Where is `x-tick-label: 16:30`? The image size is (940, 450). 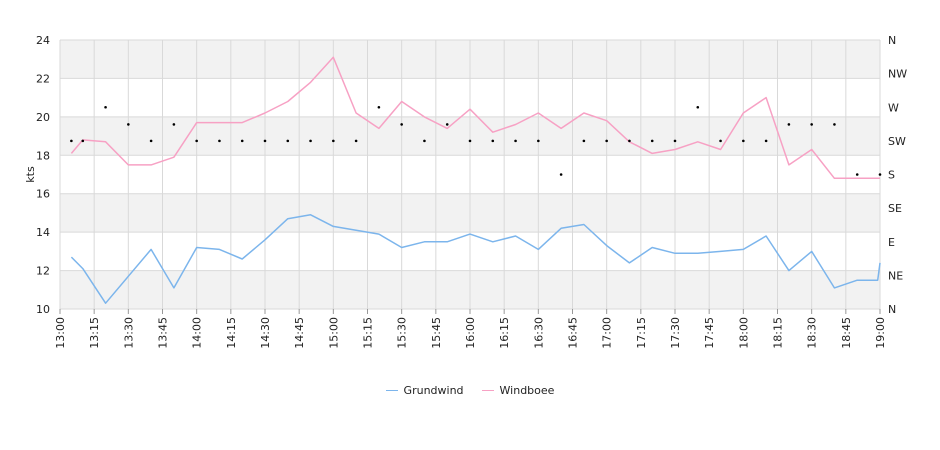
x-tick-label: 16:30 is located at coordinates (538, 333).